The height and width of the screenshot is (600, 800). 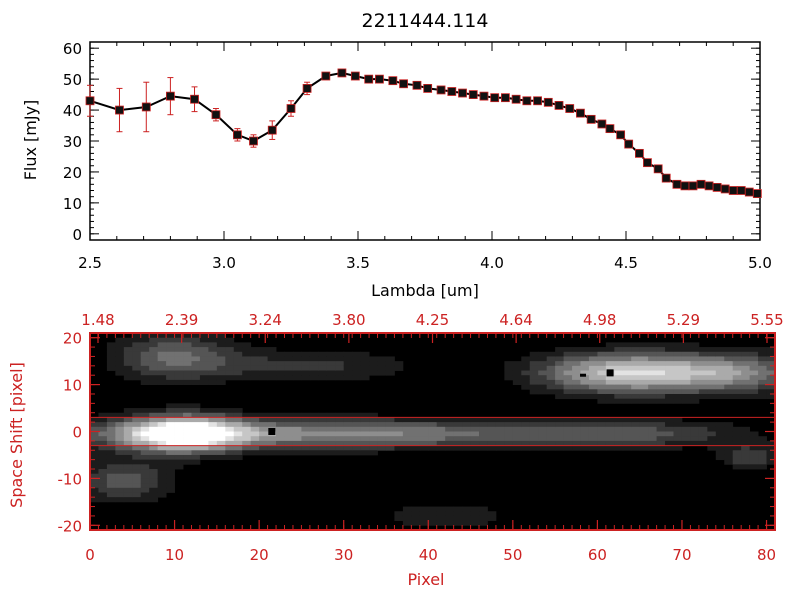 I want to click on image-x-axis-label: Pixel, so click(x=425, y=579).